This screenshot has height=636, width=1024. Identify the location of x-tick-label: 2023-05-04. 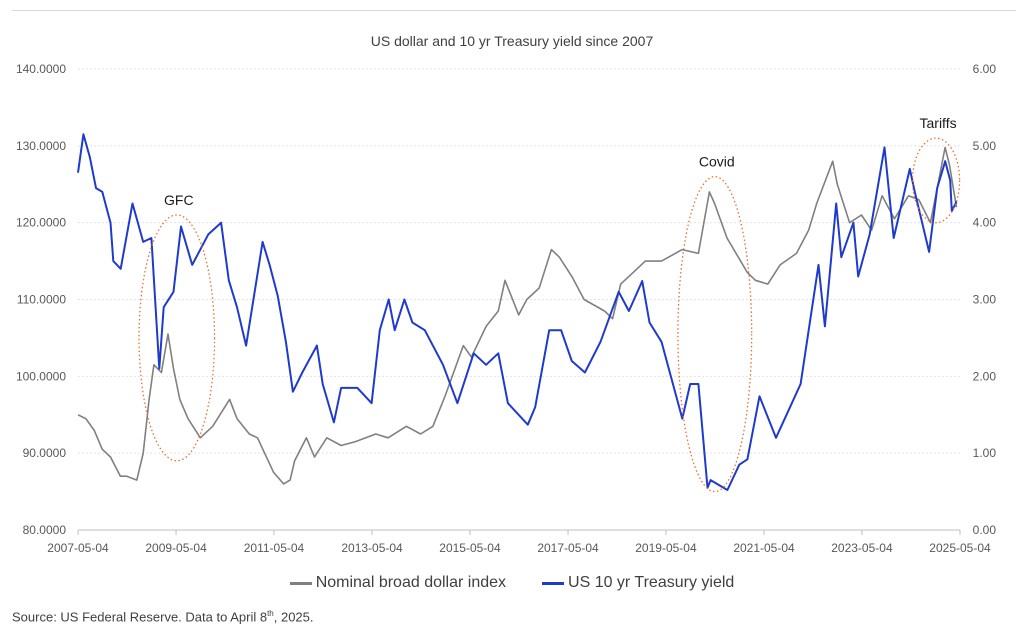
(862, 548).